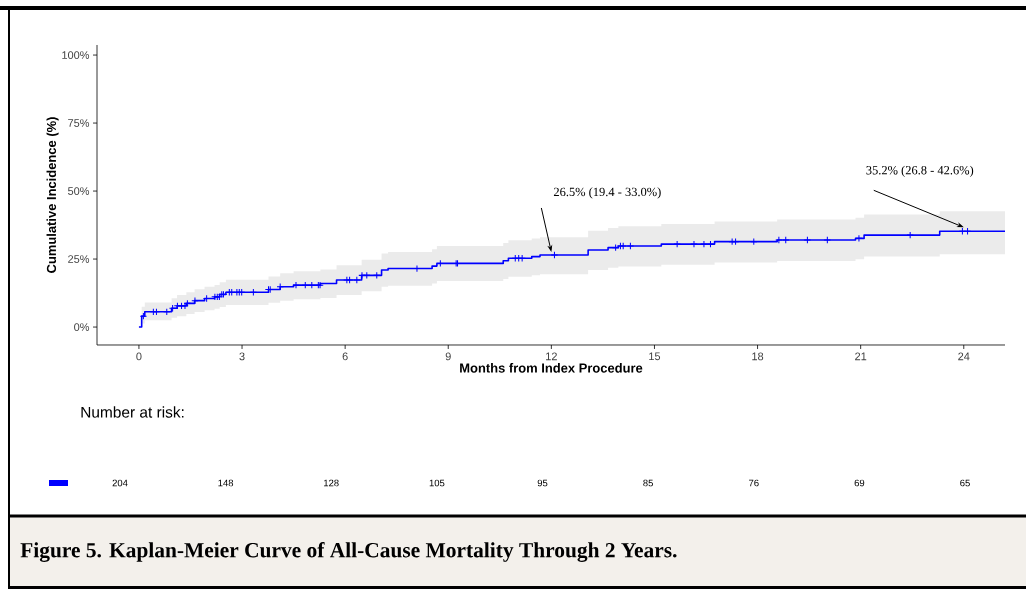 Image resolution: width=1026 pixels, height=590 pixels. I want to click on x-tick-label: 21, so click(861, 356).